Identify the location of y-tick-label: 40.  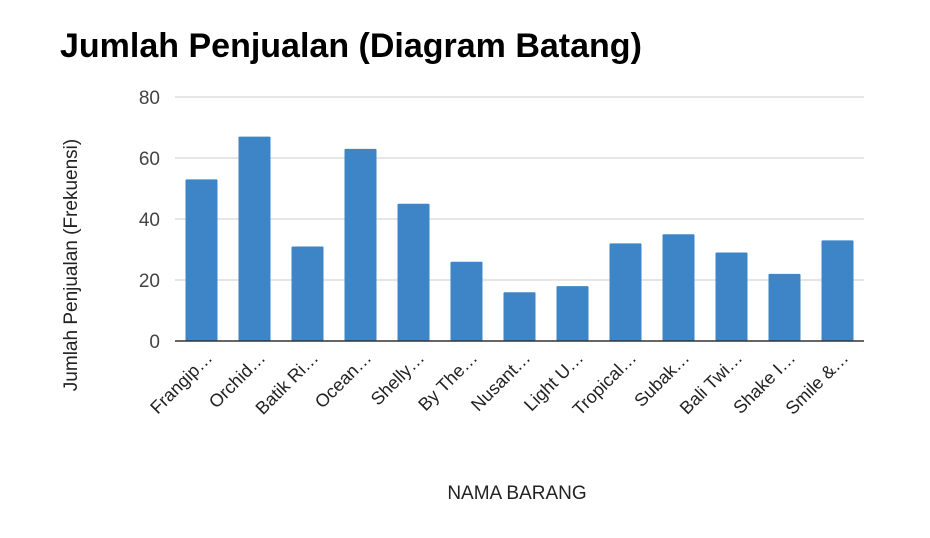
(149, 220).